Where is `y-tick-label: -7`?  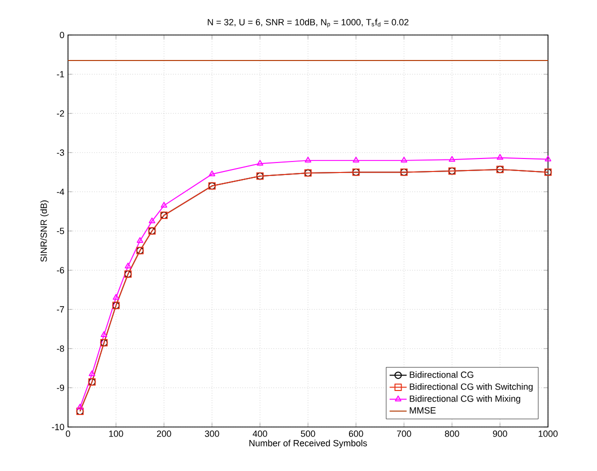 y-tick-label: -7 is located at coordinates (60, 309).